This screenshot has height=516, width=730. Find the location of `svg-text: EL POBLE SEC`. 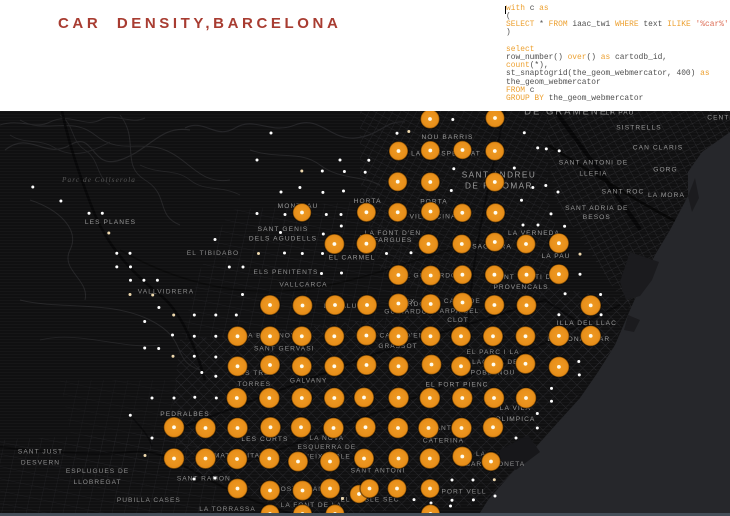

svg-text: EL POBLE SEC is located at coordinates (369, 500).